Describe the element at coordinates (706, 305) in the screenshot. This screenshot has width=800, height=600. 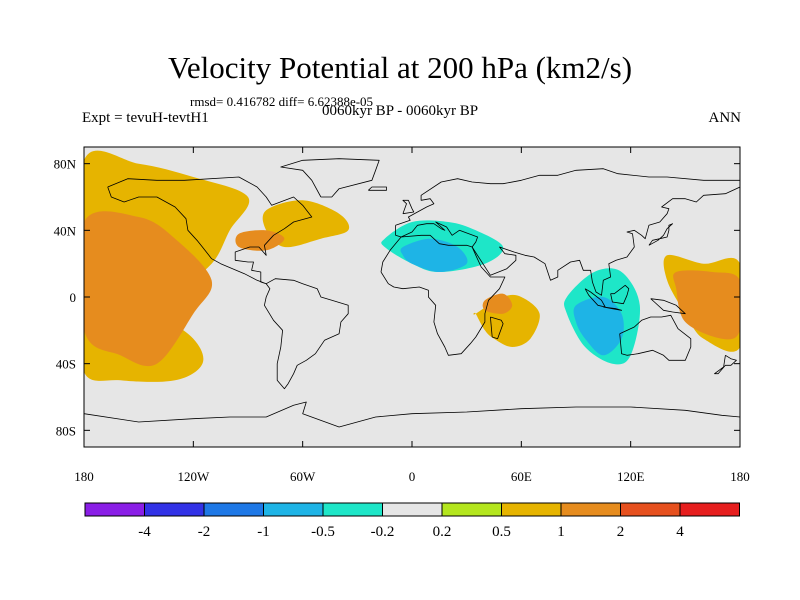
I see `contour-region-west-pacific` at that location.